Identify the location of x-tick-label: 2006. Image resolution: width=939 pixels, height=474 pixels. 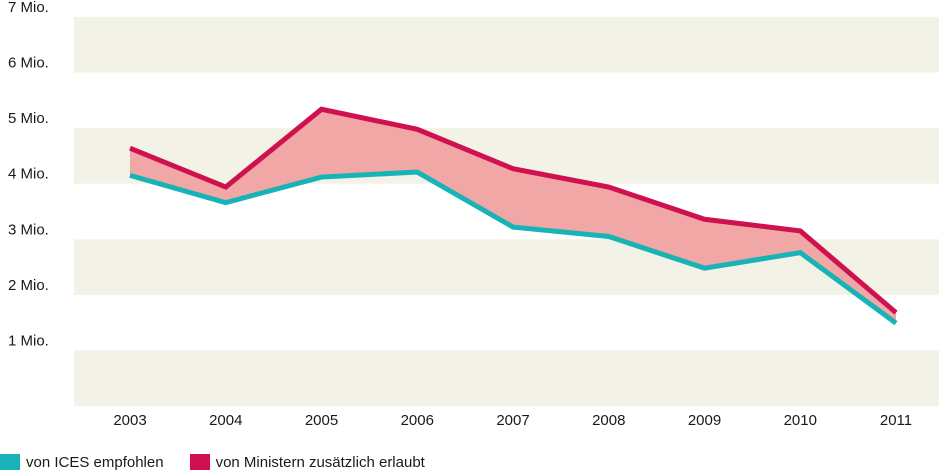
(417, 420).